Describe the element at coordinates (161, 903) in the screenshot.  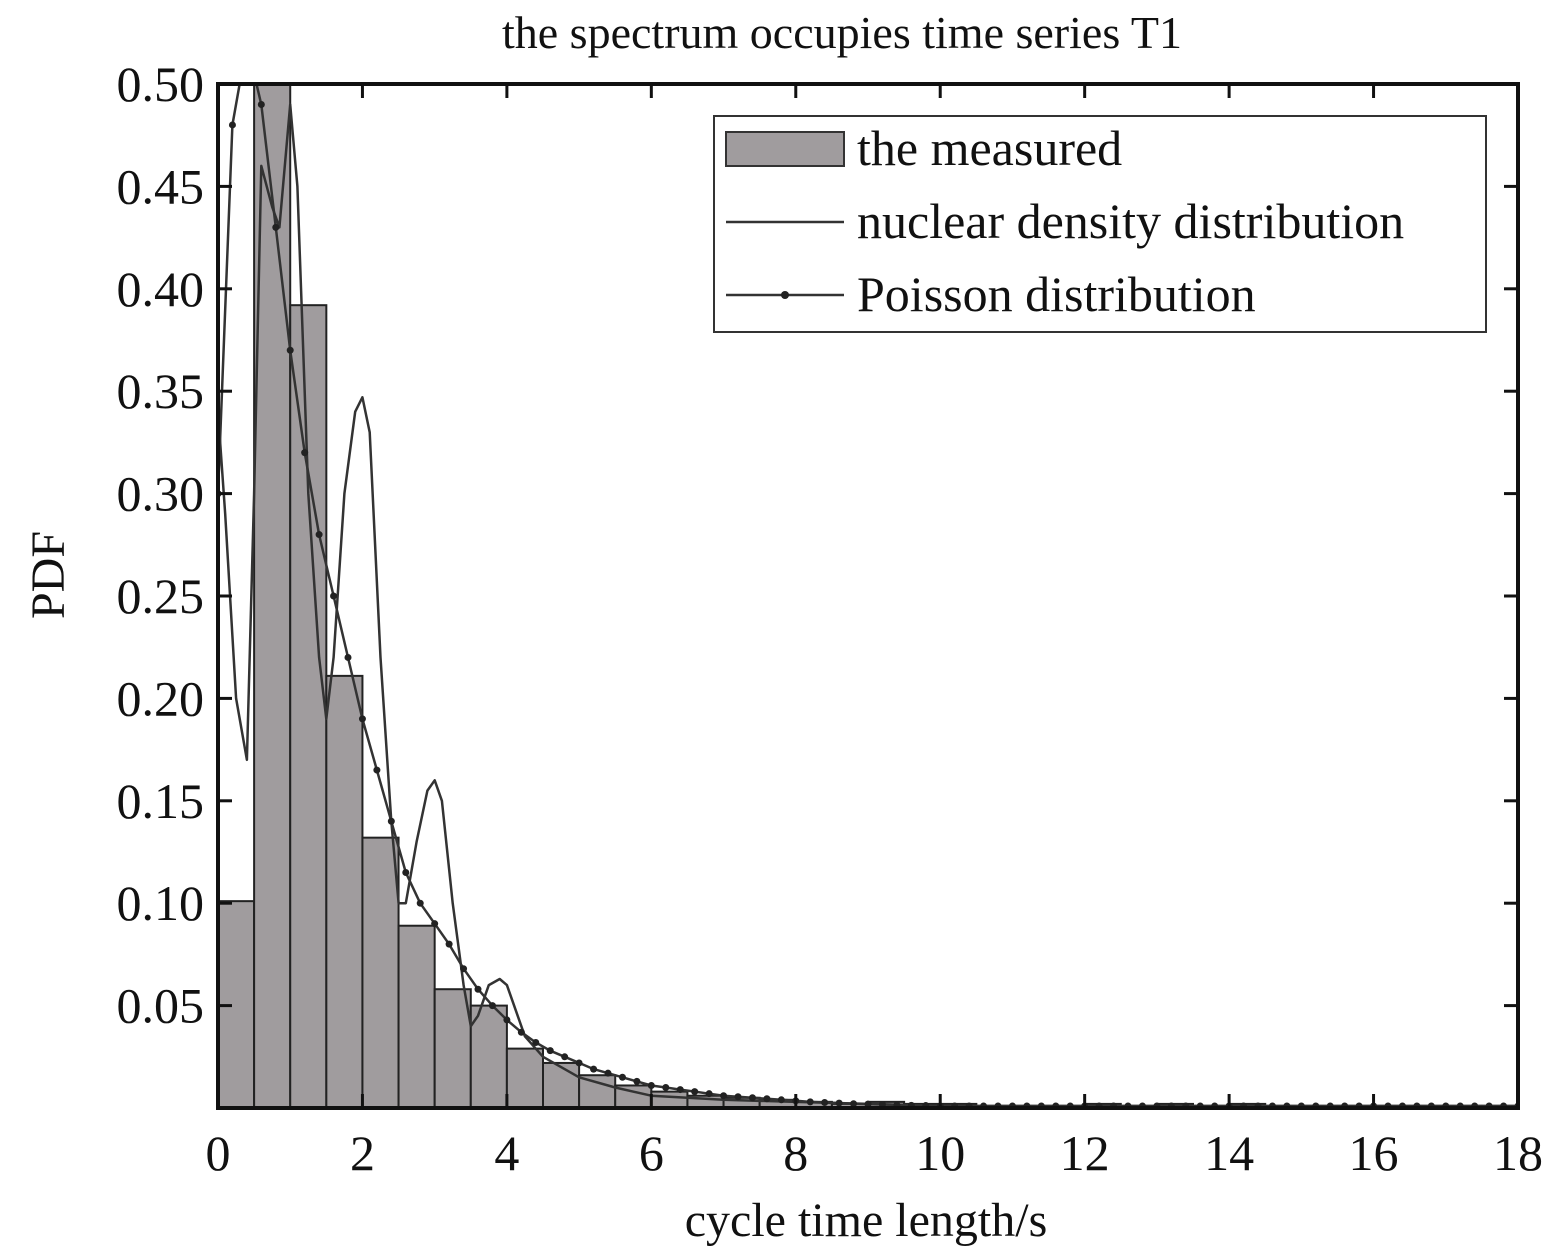
I see `y-tick-label: 0.10` at that location.